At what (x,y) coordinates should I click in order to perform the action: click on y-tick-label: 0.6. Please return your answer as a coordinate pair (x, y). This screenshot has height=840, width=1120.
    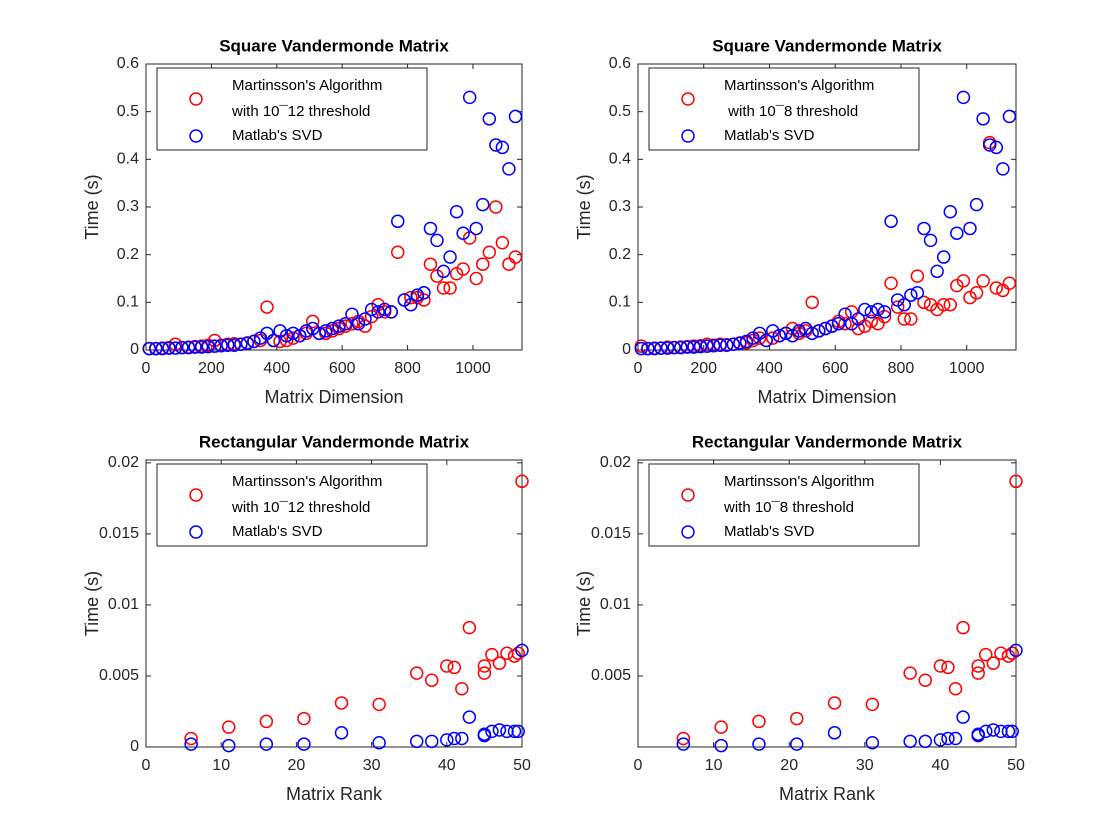
    Looking at the image, I should click on (128, 63).